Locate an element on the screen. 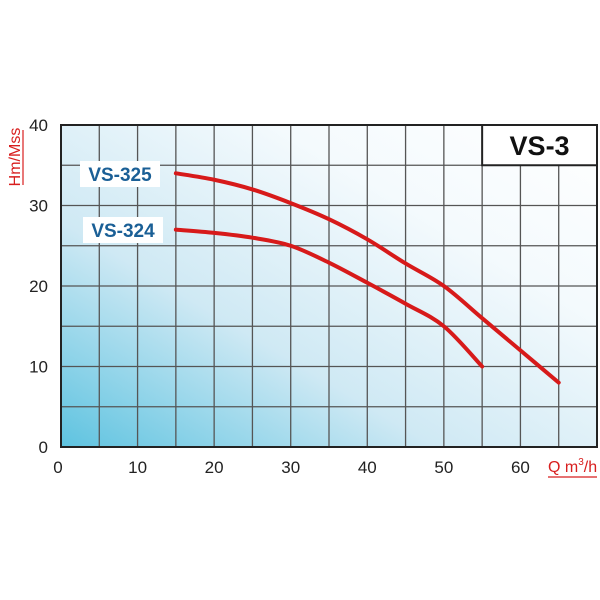 The image size is (600, 600). x-axis-ticks: 0 10 20 30 40 50 60 is located at coordinates (291, 467).